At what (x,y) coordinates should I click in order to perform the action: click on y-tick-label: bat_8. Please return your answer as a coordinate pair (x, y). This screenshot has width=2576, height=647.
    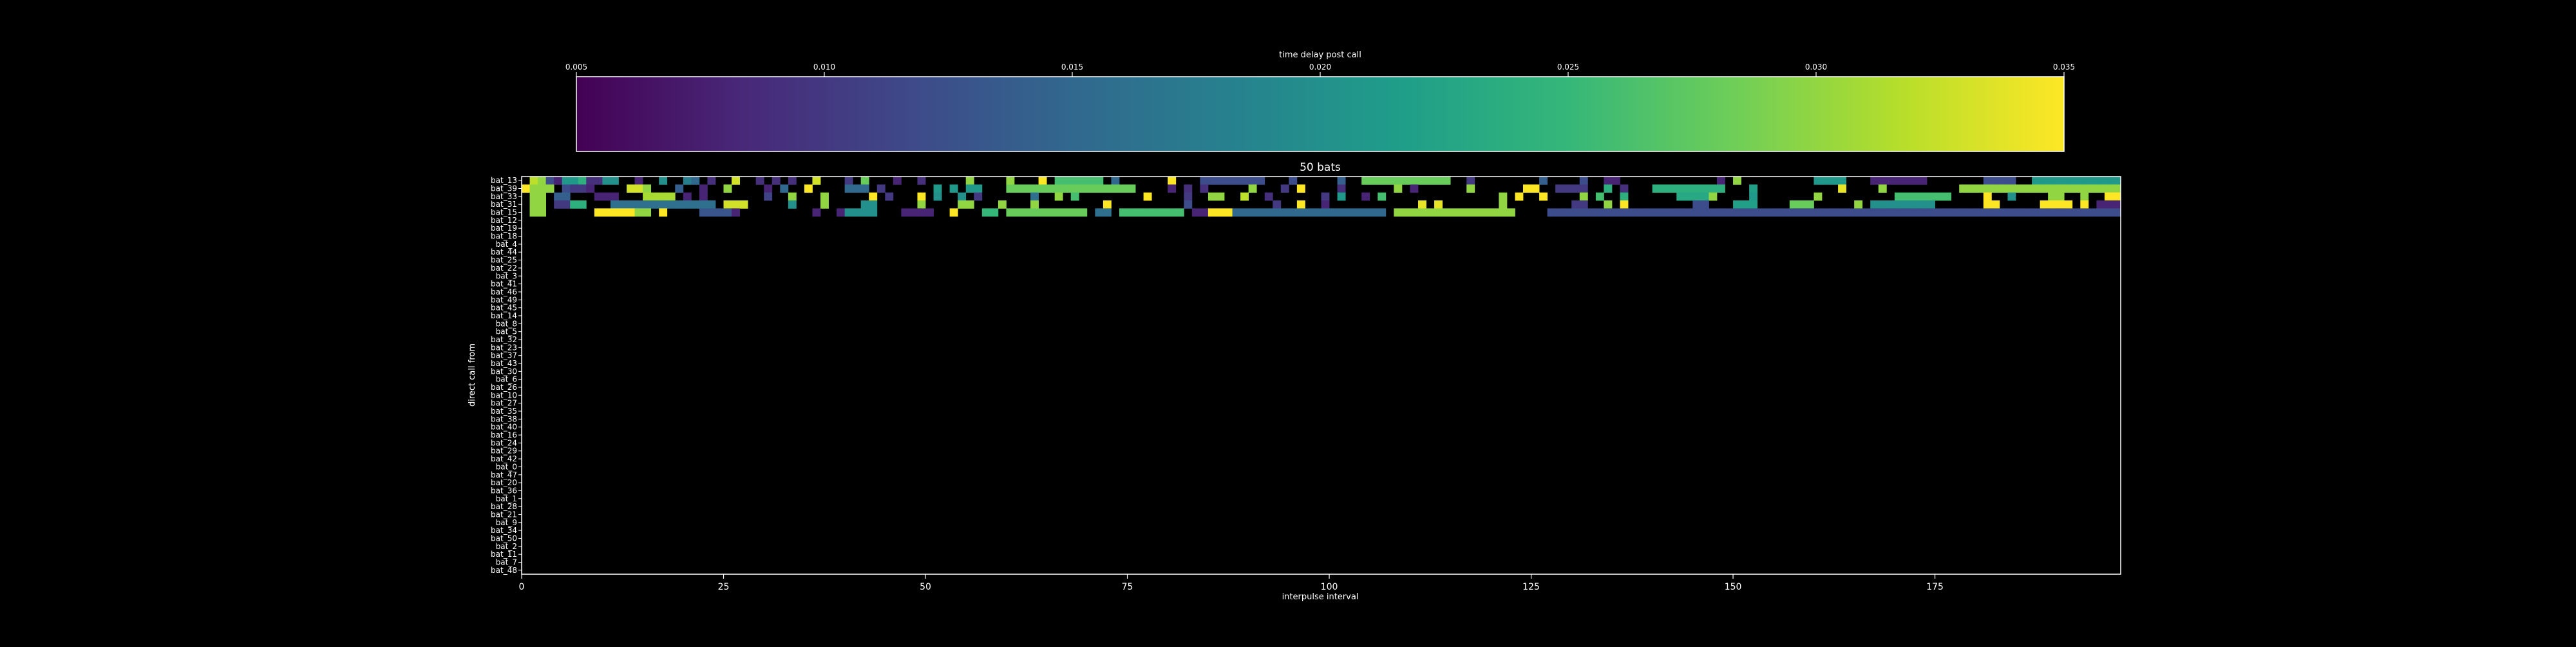
    Looking at the image, I should click on (507, 323).